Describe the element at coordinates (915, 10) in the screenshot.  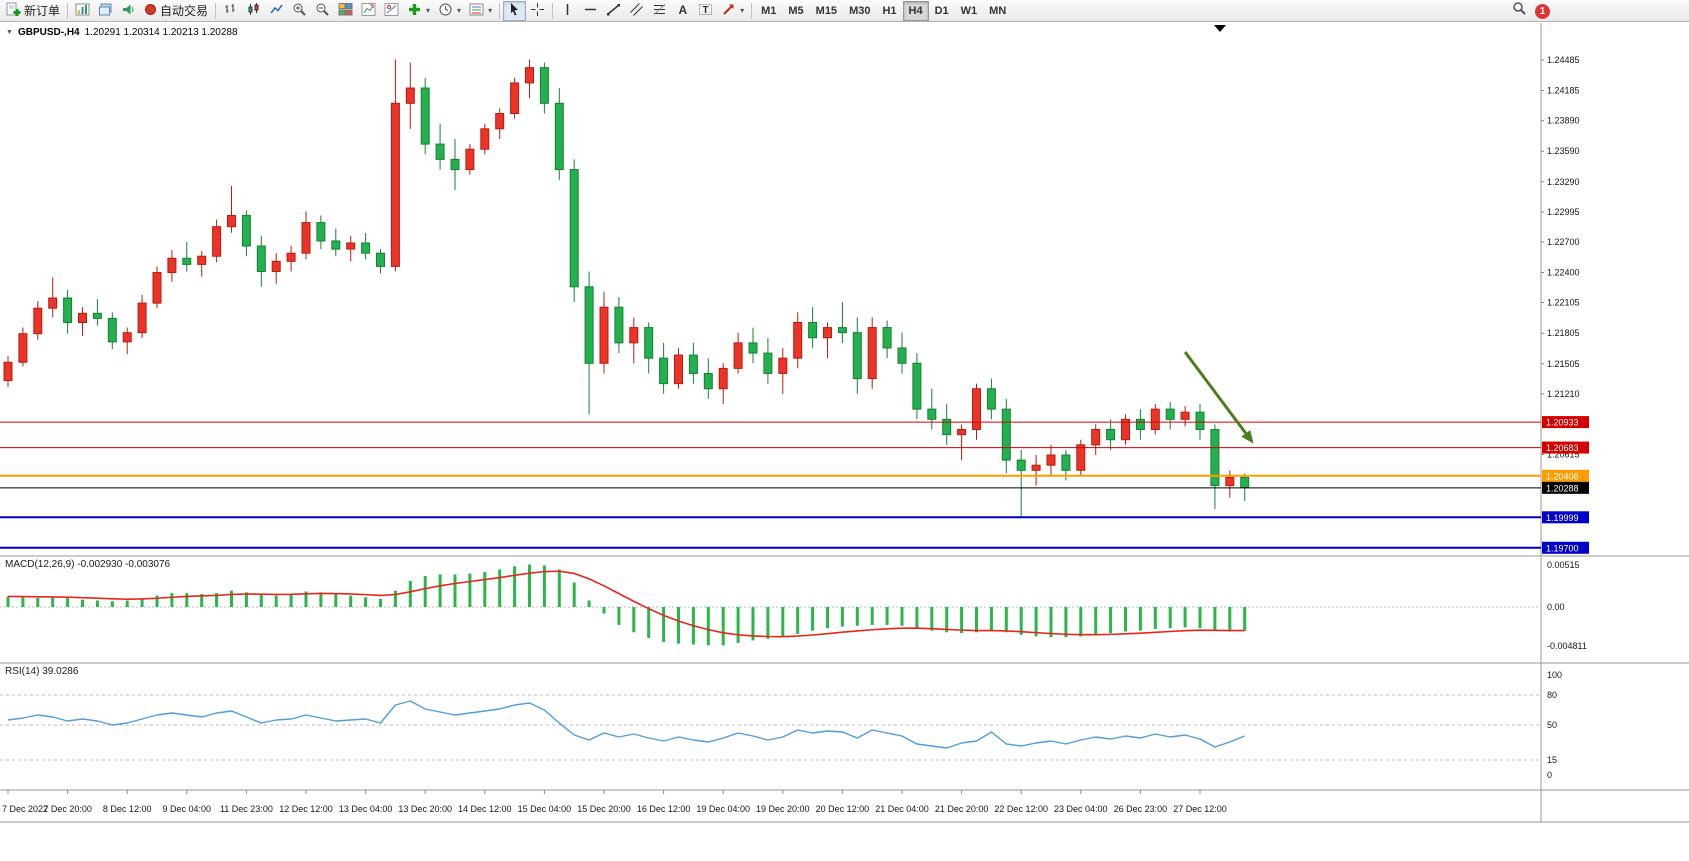
I see `timeframe-h4-button: H4` at that location.